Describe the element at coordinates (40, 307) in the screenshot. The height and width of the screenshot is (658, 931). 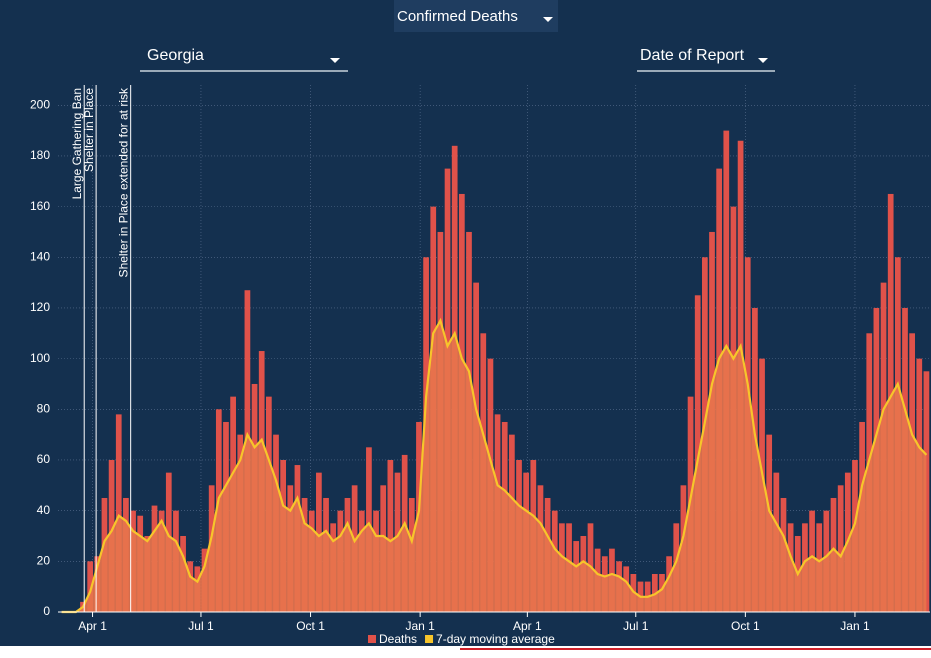
I see `y-tick-label: 120` at that location.